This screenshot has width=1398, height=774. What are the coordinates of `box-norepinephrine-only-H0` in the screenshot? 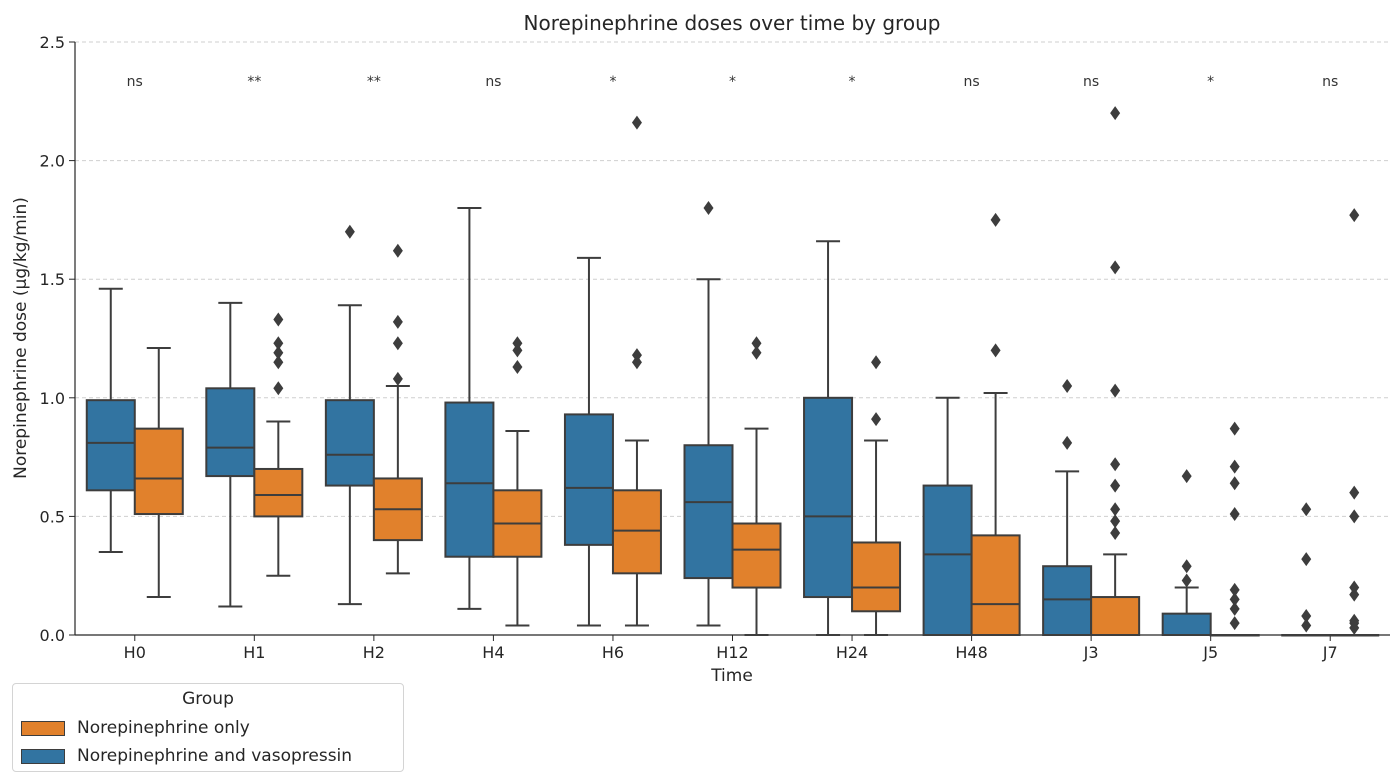 It's located at (158, 472).